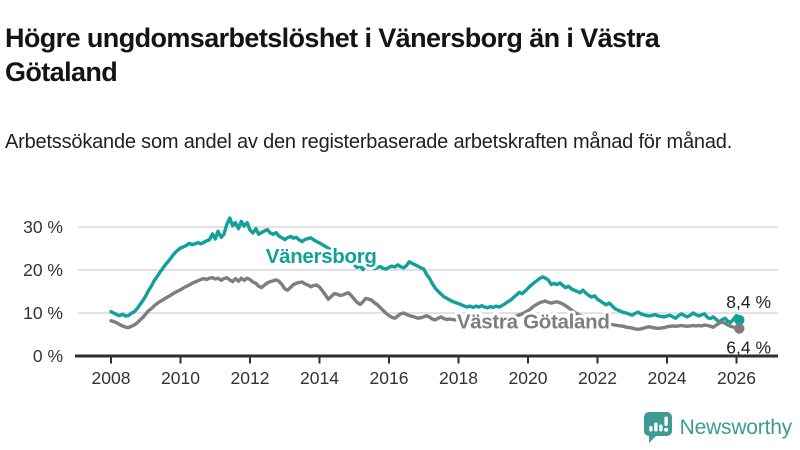 Image resolution: width=800 pixels, height=450 pixels. I want to click on x-axis-tick-label: 2018, so click(458, 378).